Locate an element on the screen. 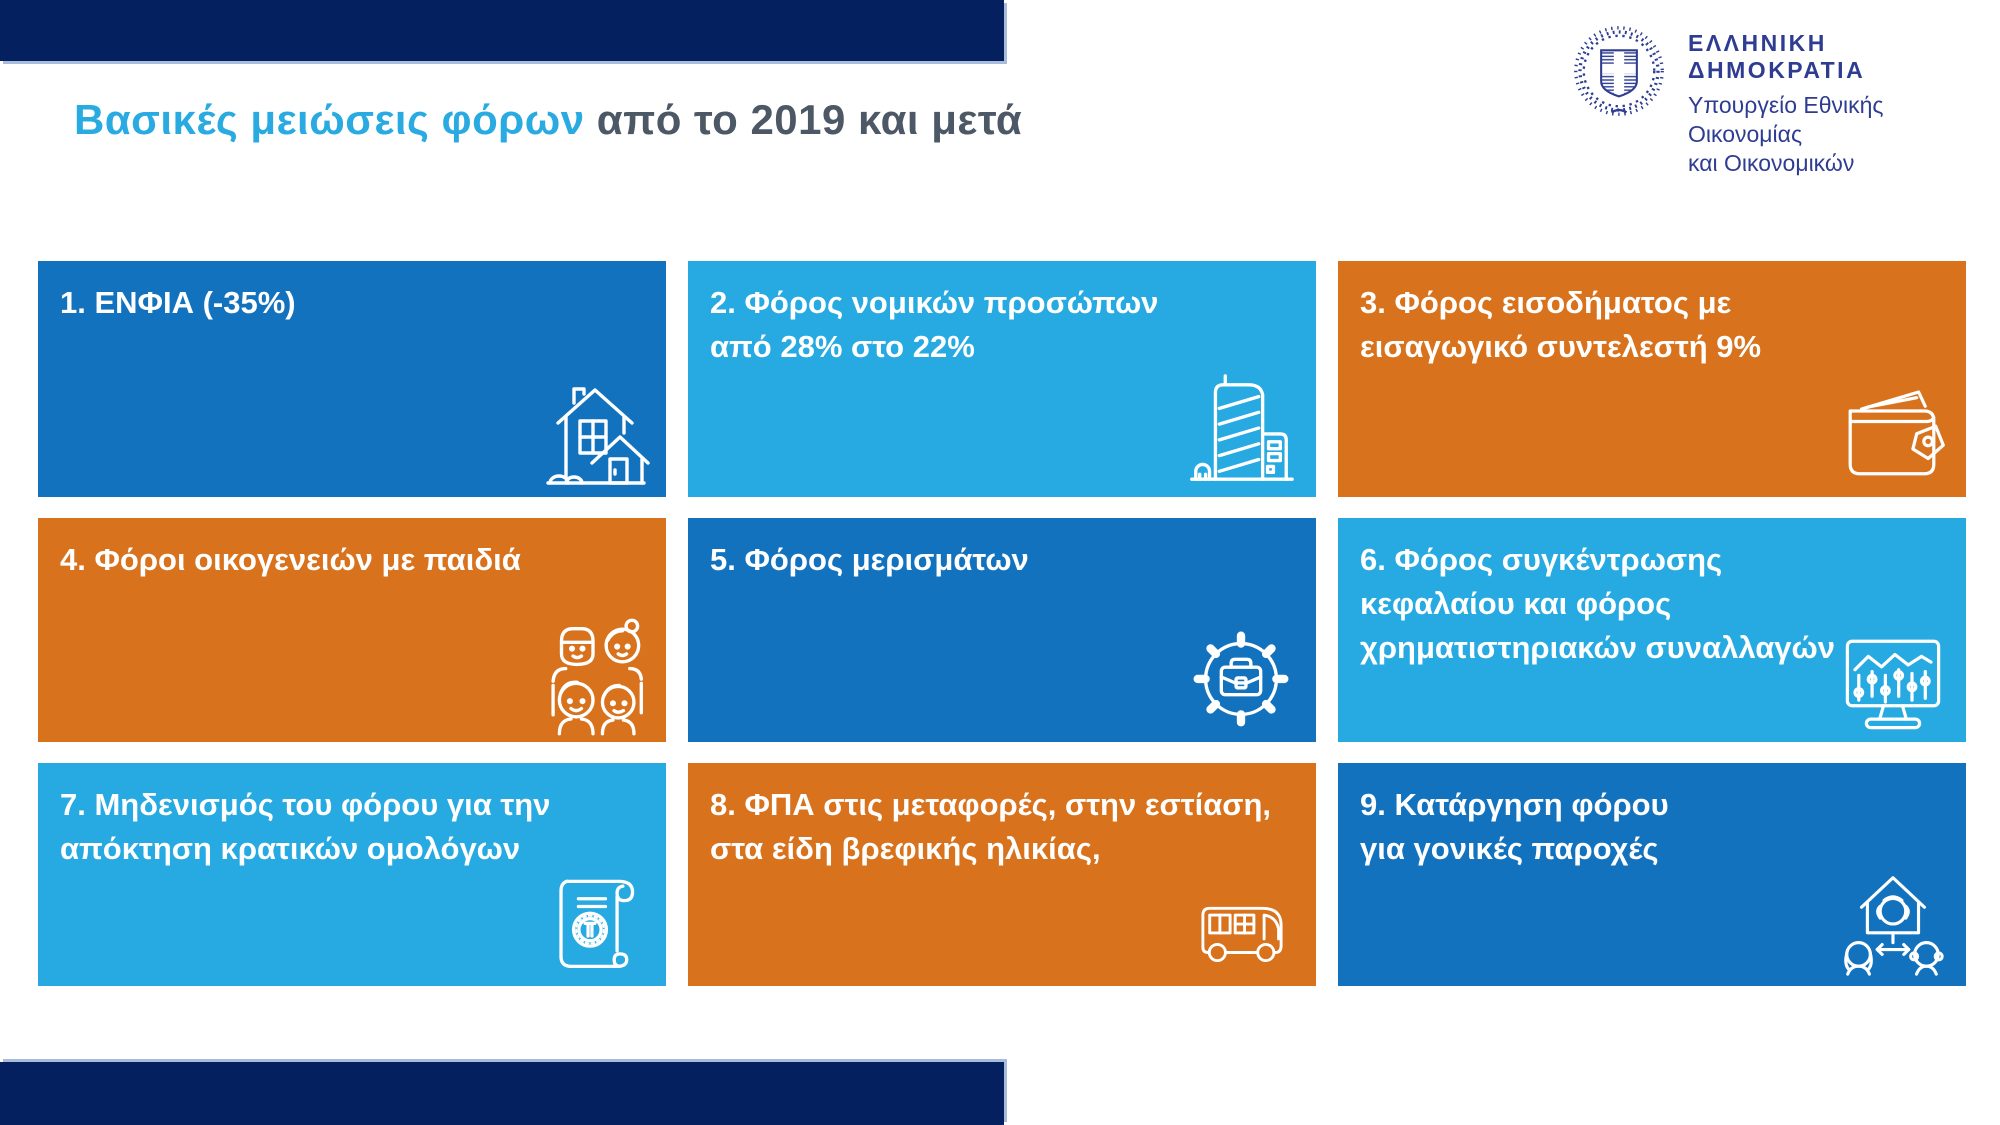 This screenshot has width=2000, height=1125. greek-coat-of-arms-icon is located at coordinates (1619, 71).